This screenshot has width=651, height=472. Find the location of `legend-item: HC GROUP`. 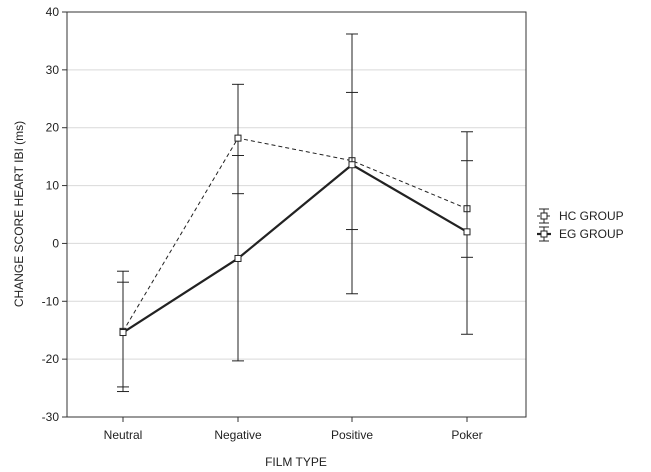

legend-item: HC GROUP is located at coordinates (580, 216).